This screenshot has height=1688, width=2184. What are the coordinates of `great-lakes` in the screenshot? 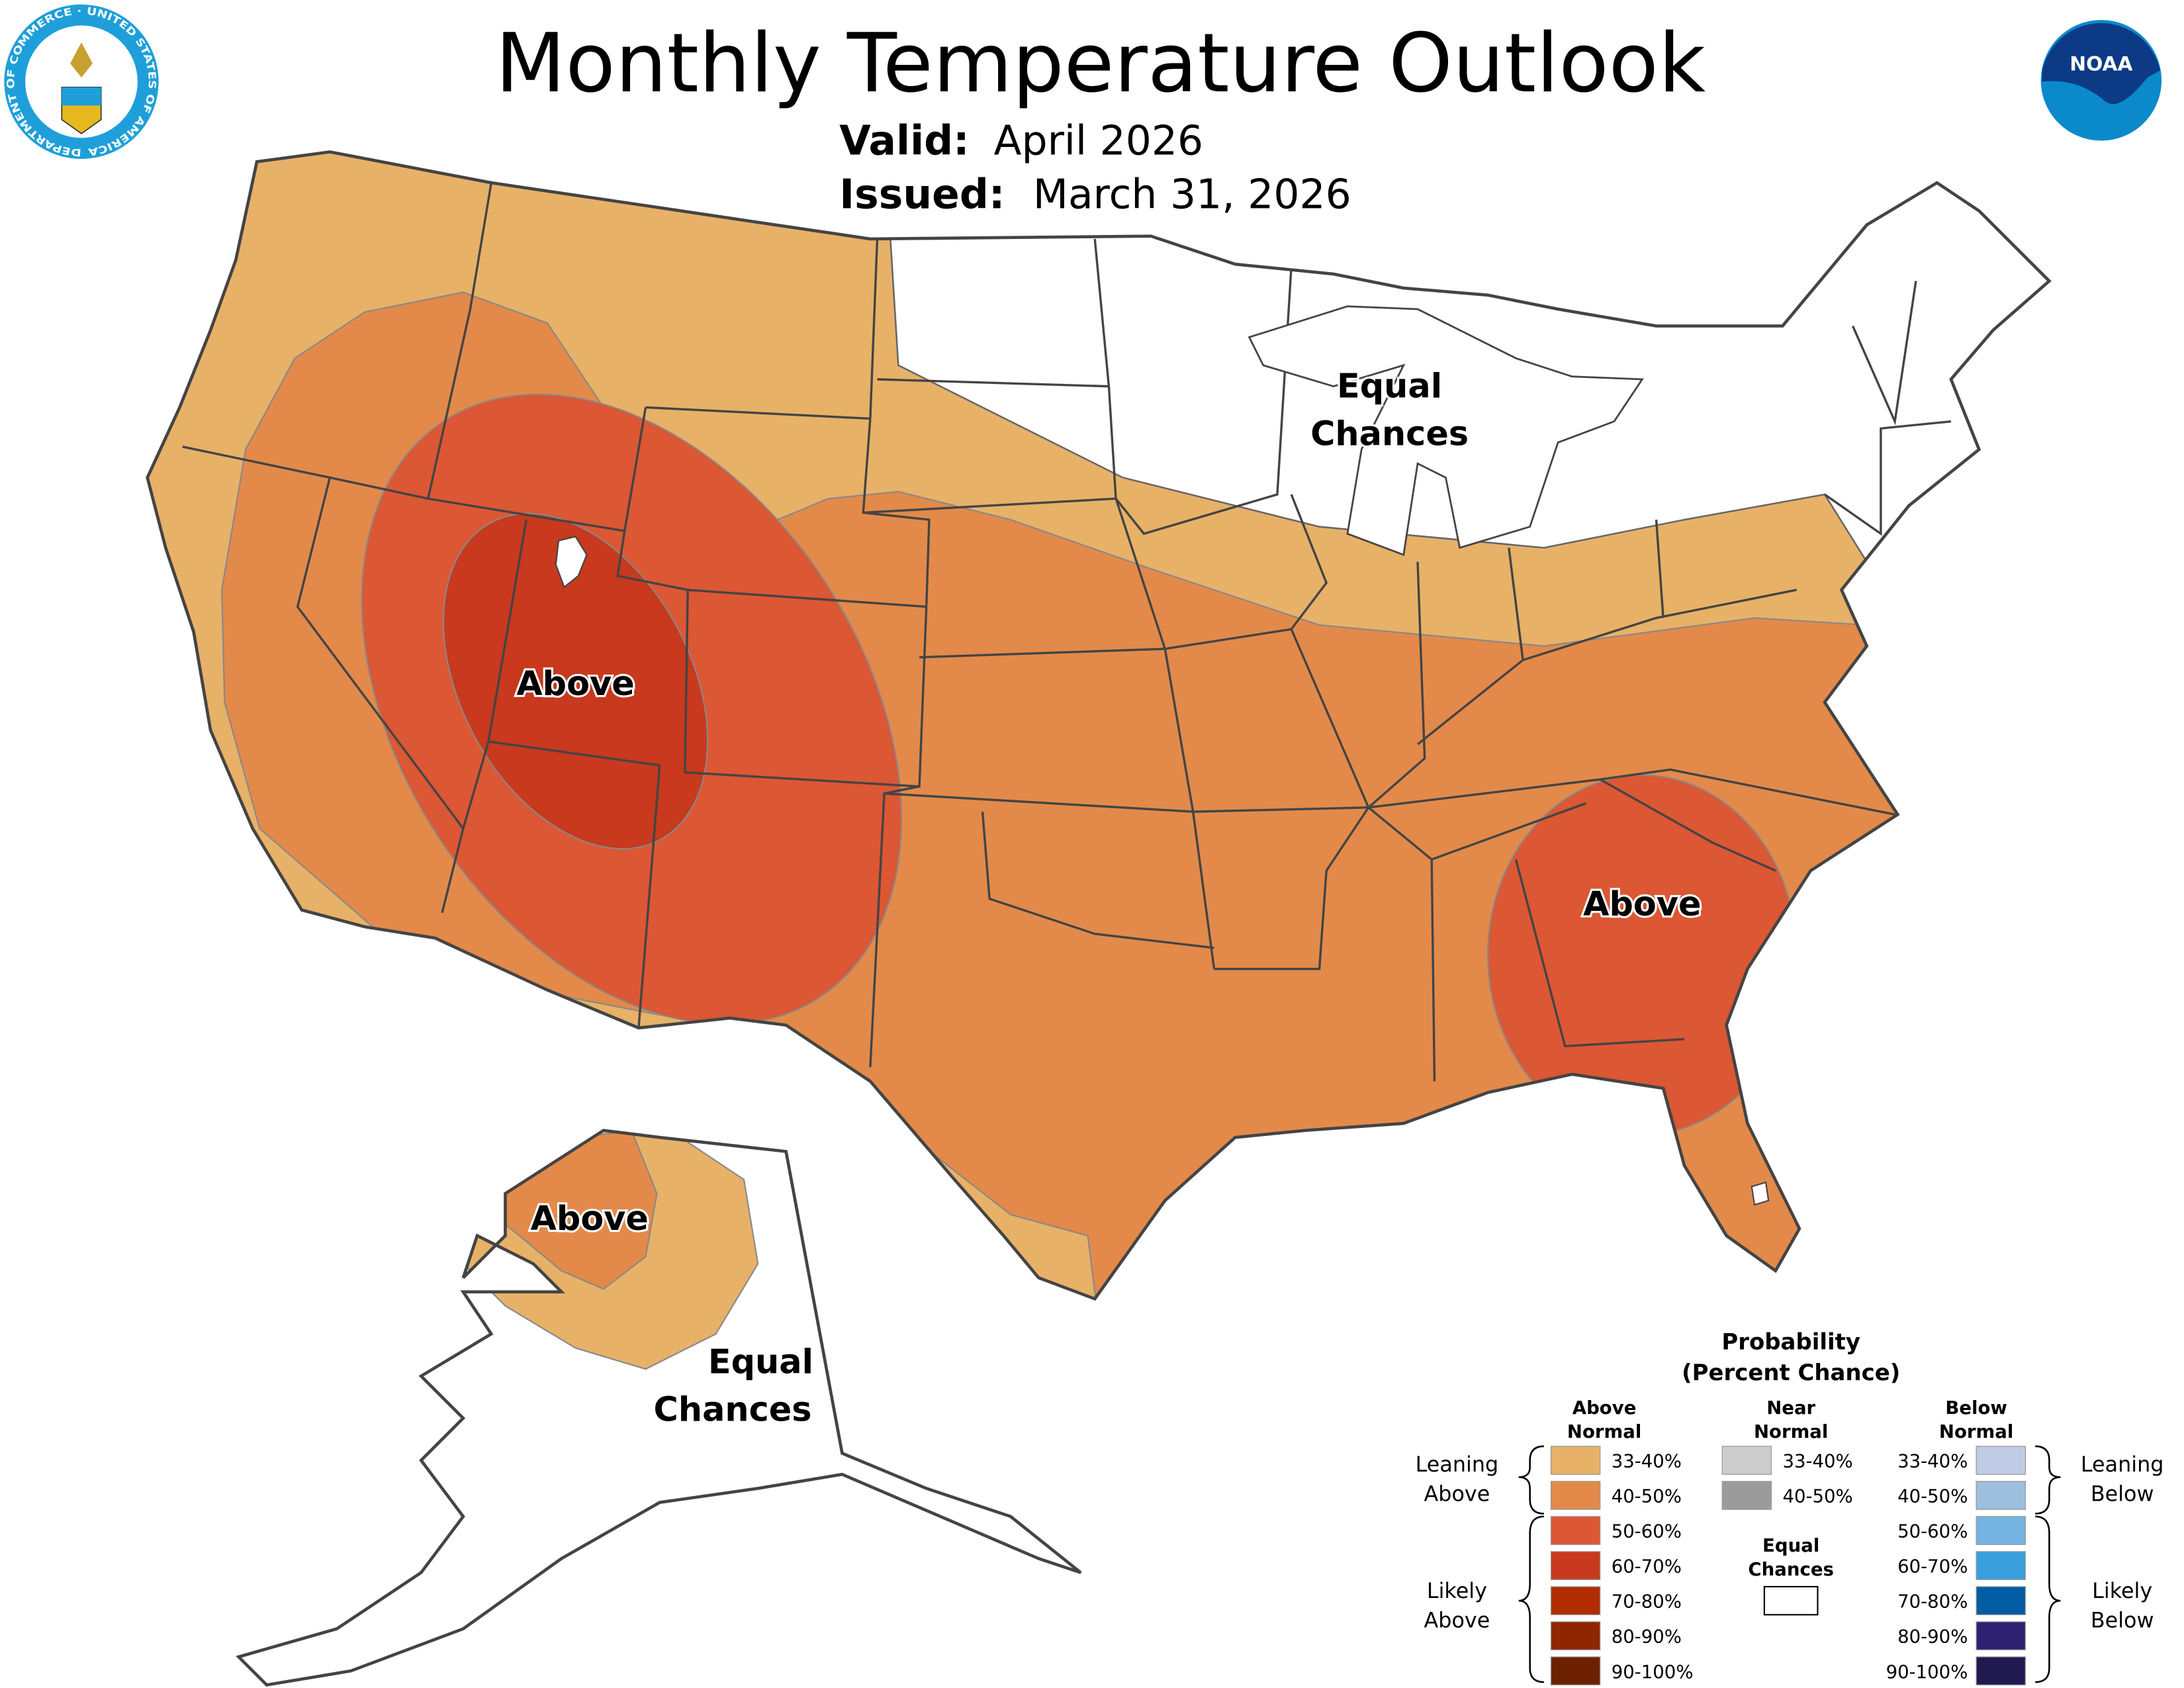 It's located at (1446, 430).